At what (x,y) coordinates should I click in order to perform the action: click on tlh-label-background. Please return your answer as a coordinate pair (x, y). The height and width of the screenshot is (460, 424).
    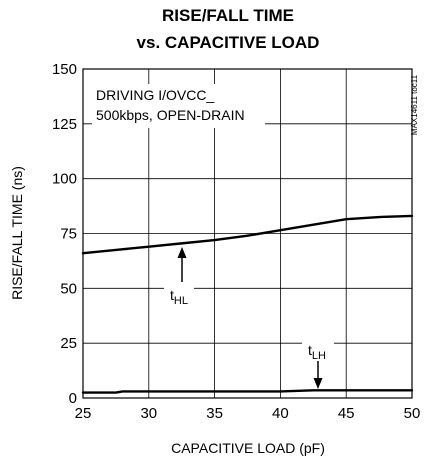
    Looking at the image, I should click on (318, 350).